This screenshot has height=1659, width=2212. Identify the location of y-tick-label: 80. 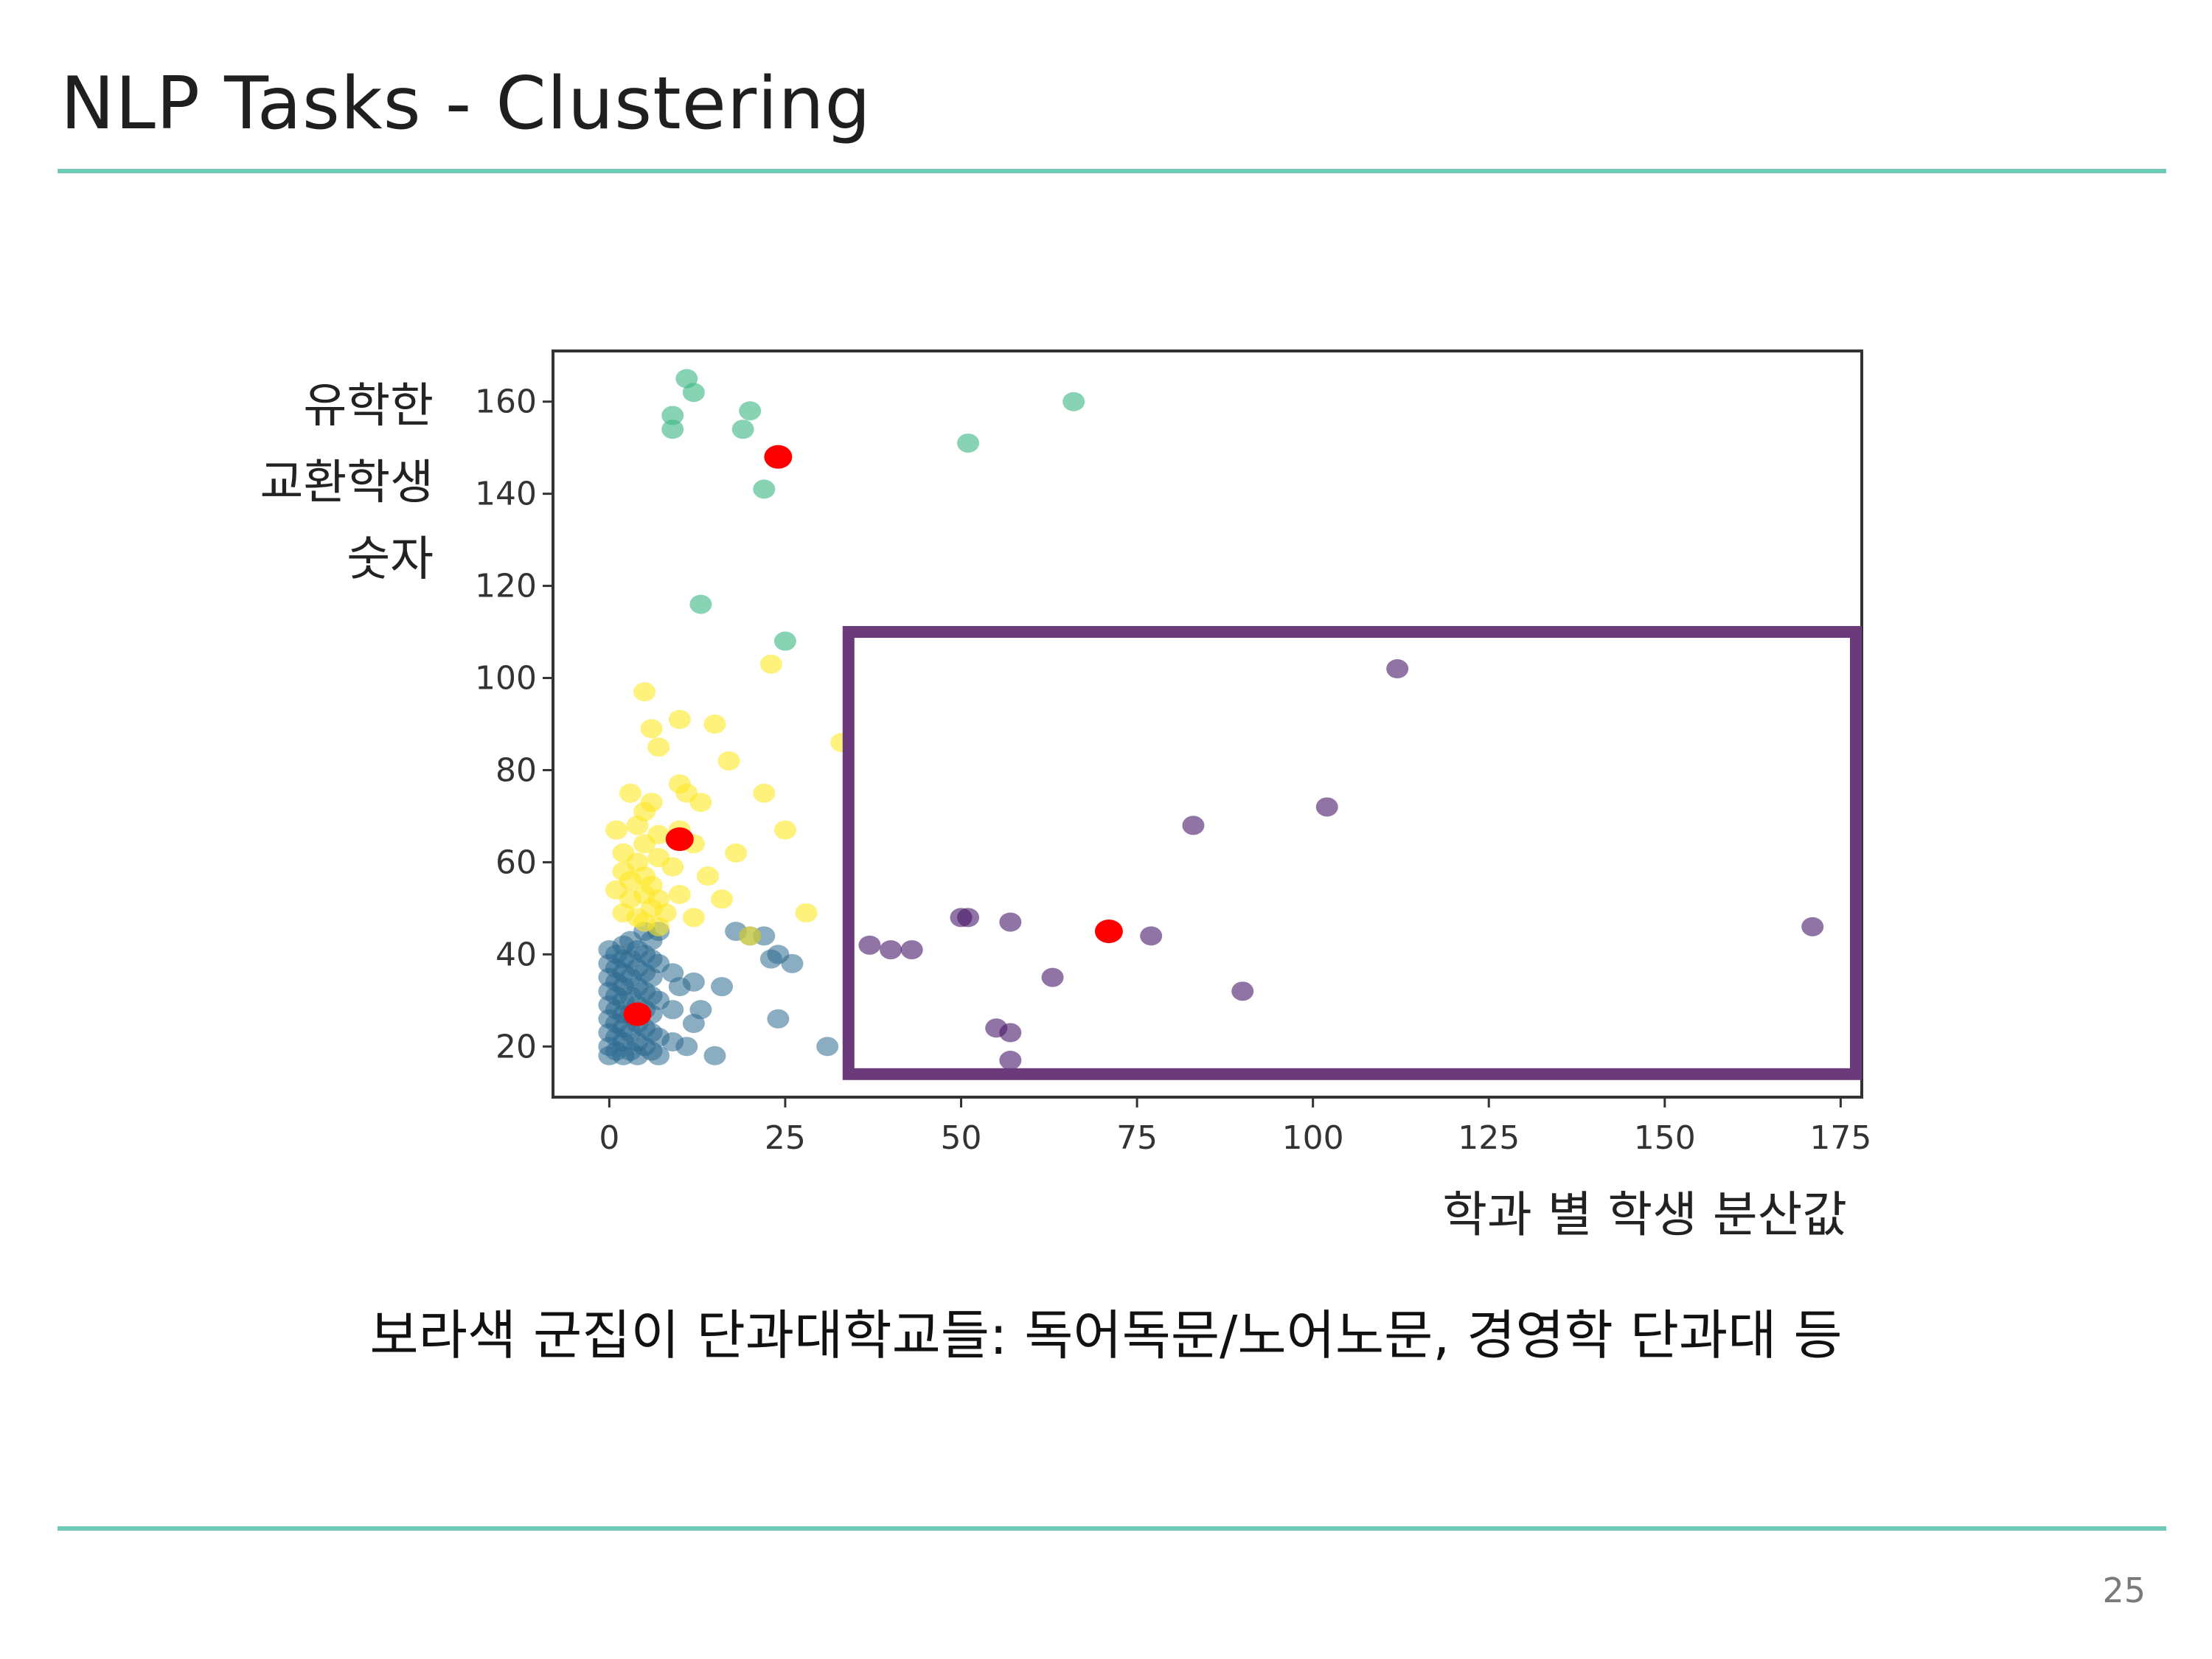
(516, 770).